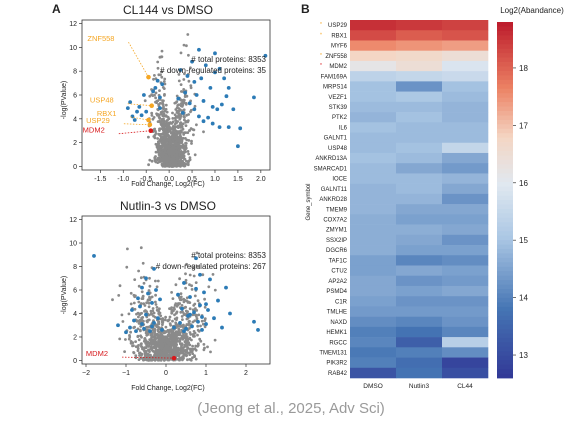 Image resolution: width=582 pixels, height=430 pixels. Describe the element at coordinates (228, 255) in the screenshot. I see `info-line: # total proteins: 8353` at that location.